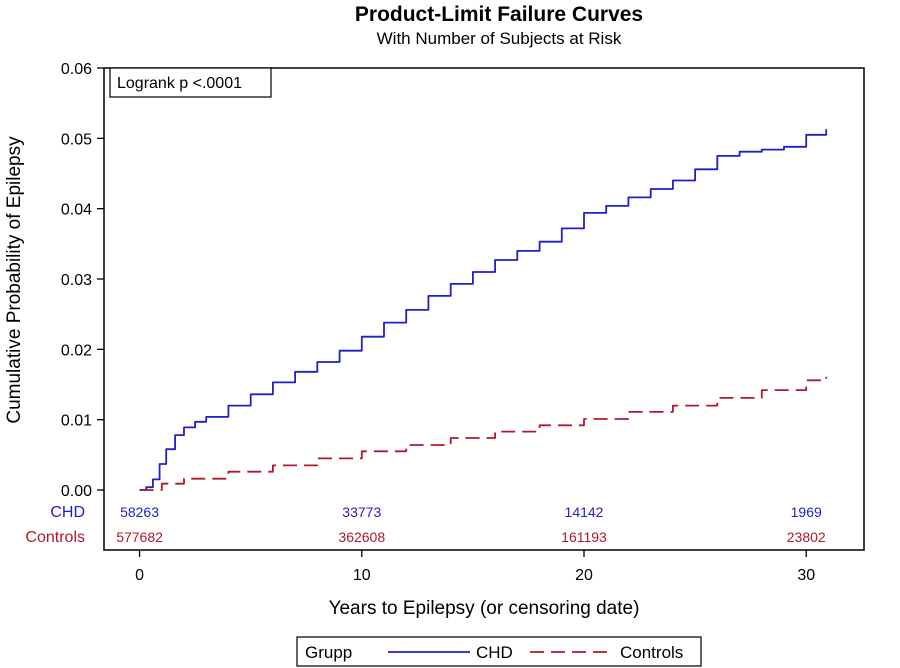 The image size is (900, 668). Describe the element at coordinates (139, 537) in the screenshot. I see `at-risk-value: 577682` at that location.